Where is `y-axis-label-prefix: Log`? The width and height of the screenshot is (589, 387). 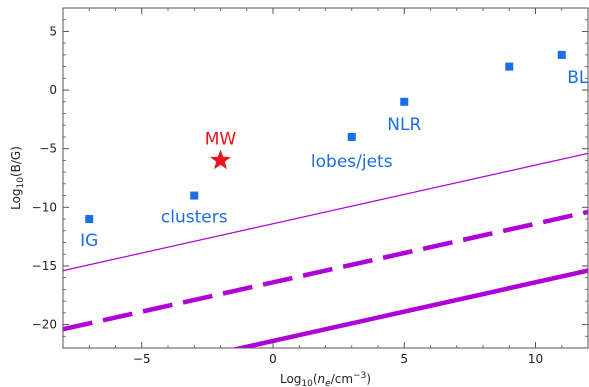 y-axis-label-prefix: Log is located at coordinates (16, 198).